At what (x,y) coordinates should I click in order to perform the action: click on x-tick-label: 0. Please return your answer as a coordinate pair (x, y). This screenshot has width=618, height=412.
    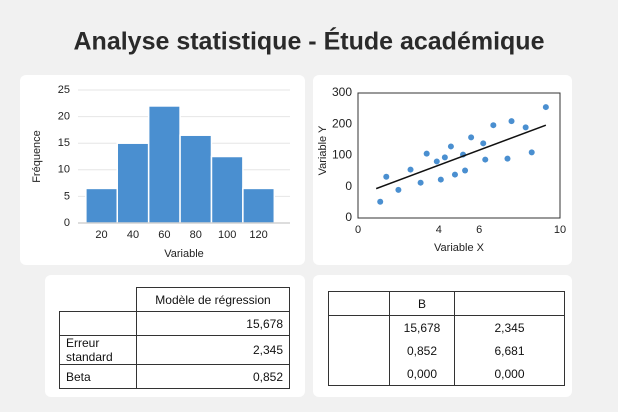
    Looking at the image, I should click on (358, 230).